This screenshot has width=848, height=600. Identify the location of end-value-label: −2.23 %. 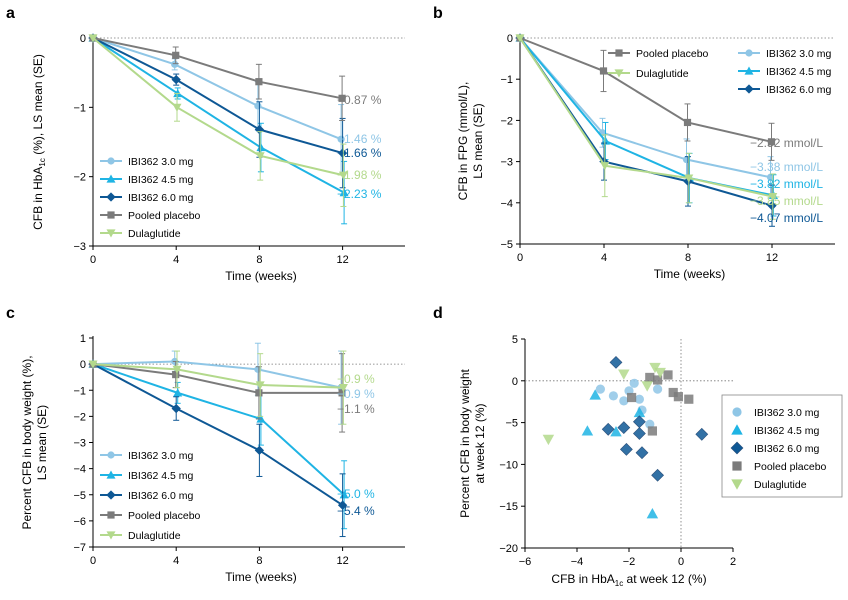
(359, 194).